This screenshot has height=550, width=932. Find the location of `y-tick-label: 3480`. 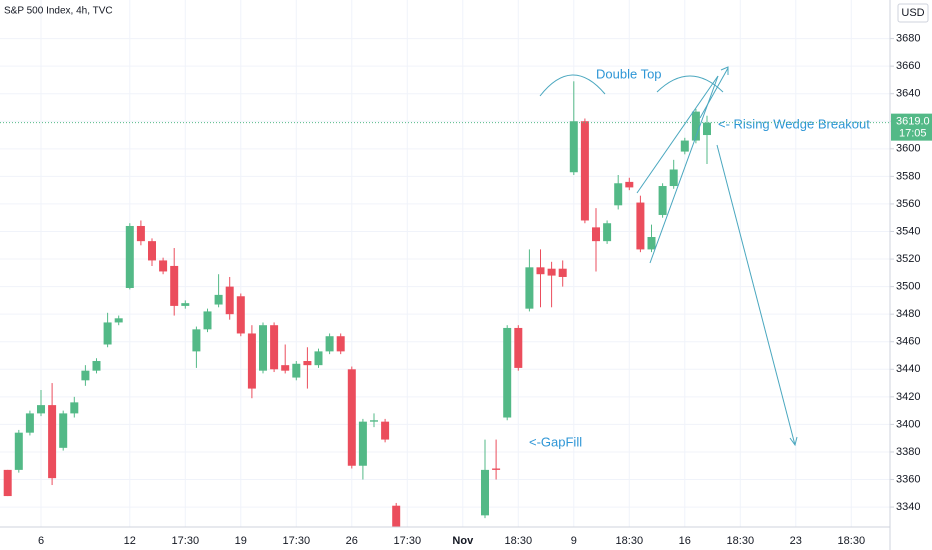

y-tick-label: 3480 is located at coordinates (908, 314).